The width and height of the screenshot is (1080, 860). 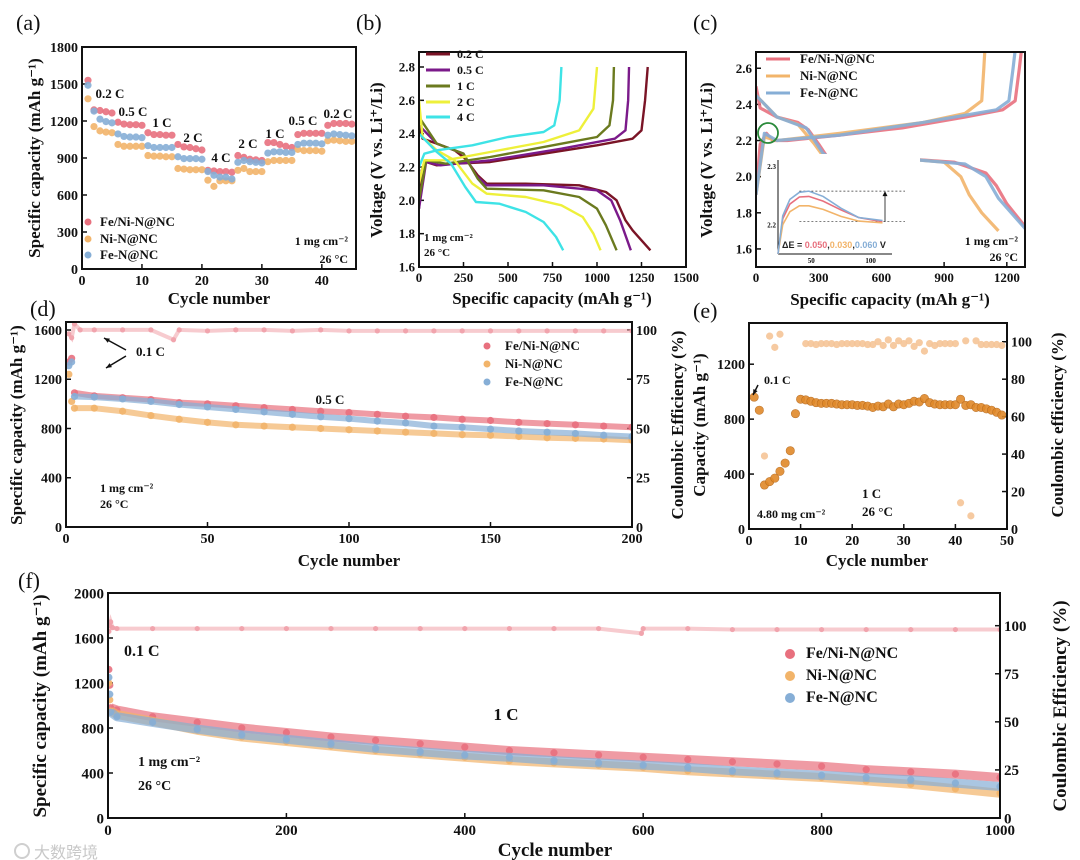 I want to click on x-tick-label: 150, so click(x=490, y=539).